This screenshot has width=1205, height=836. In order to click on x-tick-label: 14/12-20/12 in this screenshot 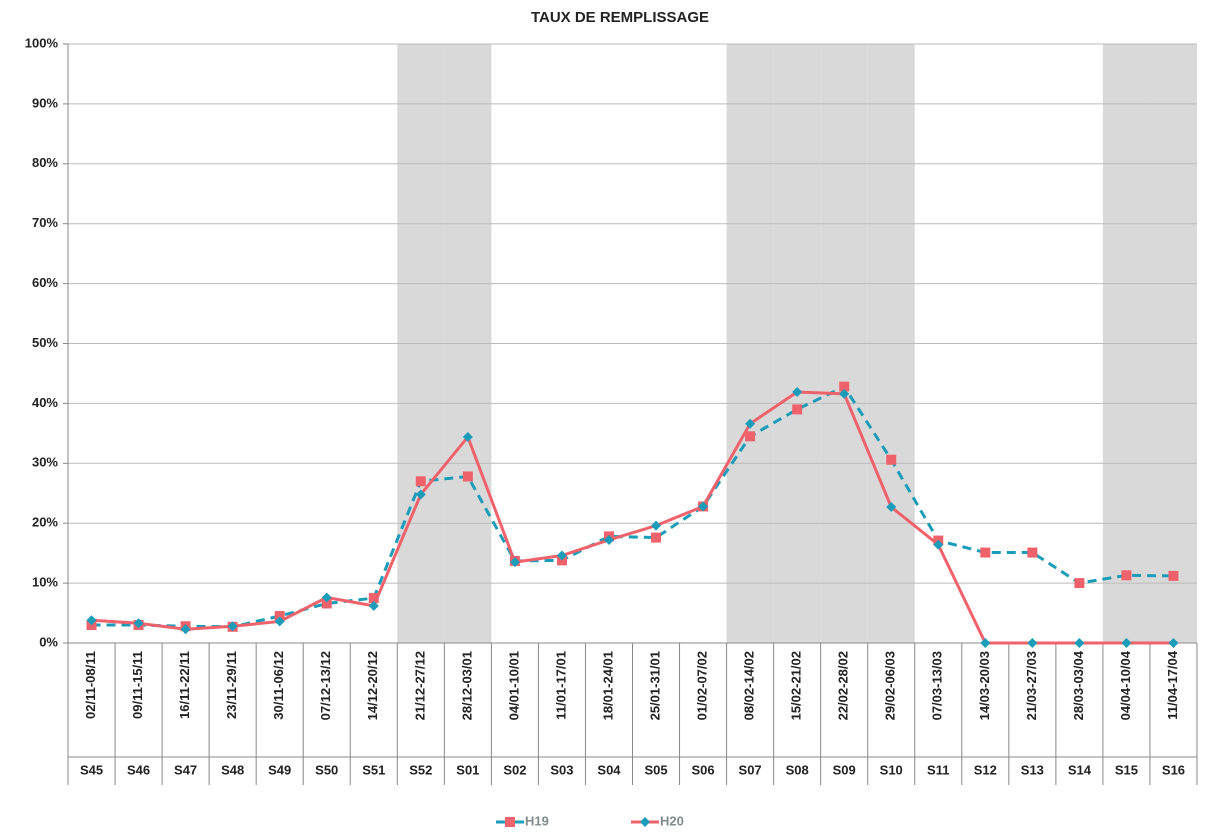, I will do `click(372, 685)`.